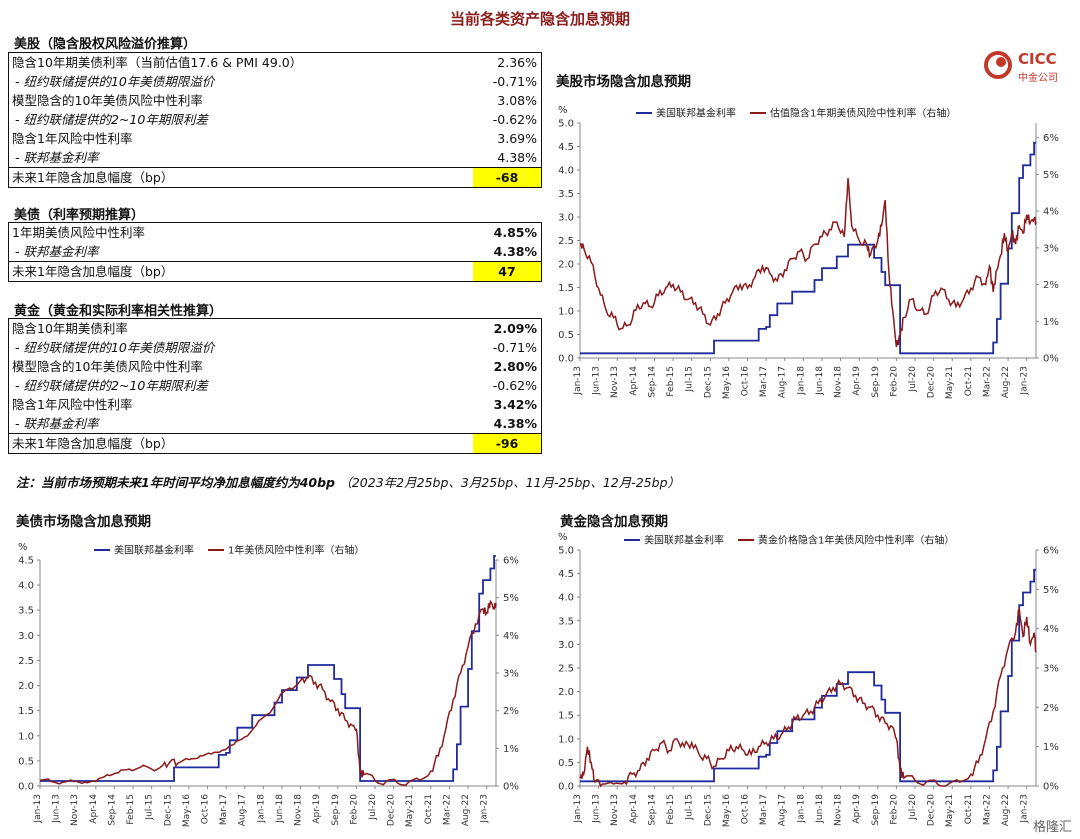 The height and width of the screenshot is (839, 1080). Describe the element at coordinates (26, 761) in the screenshot. I see `left-tick-label: 0.5` at that location.